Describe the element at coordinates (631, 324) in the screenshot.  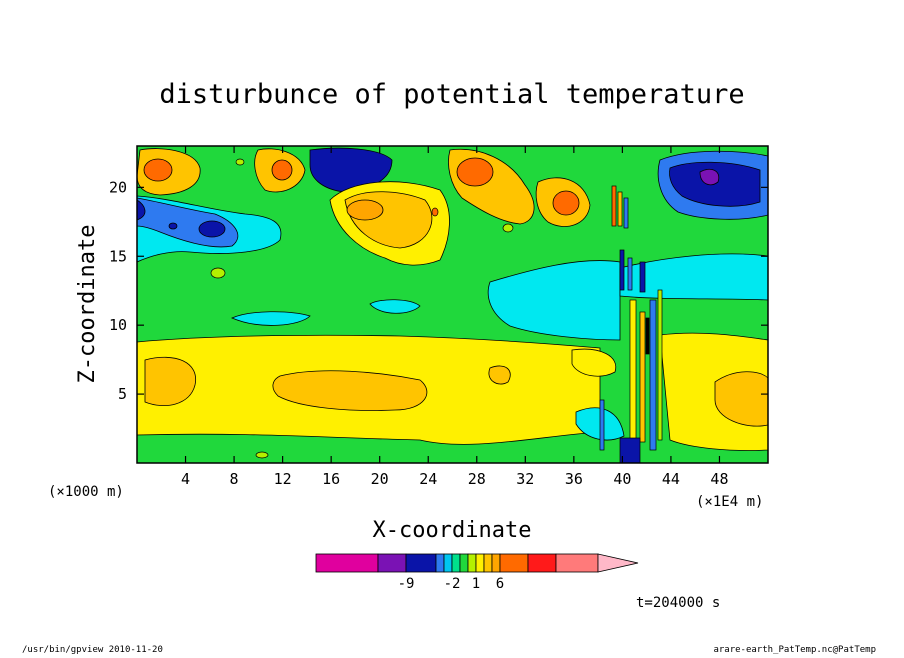
I see `turbulent-column` at that location.